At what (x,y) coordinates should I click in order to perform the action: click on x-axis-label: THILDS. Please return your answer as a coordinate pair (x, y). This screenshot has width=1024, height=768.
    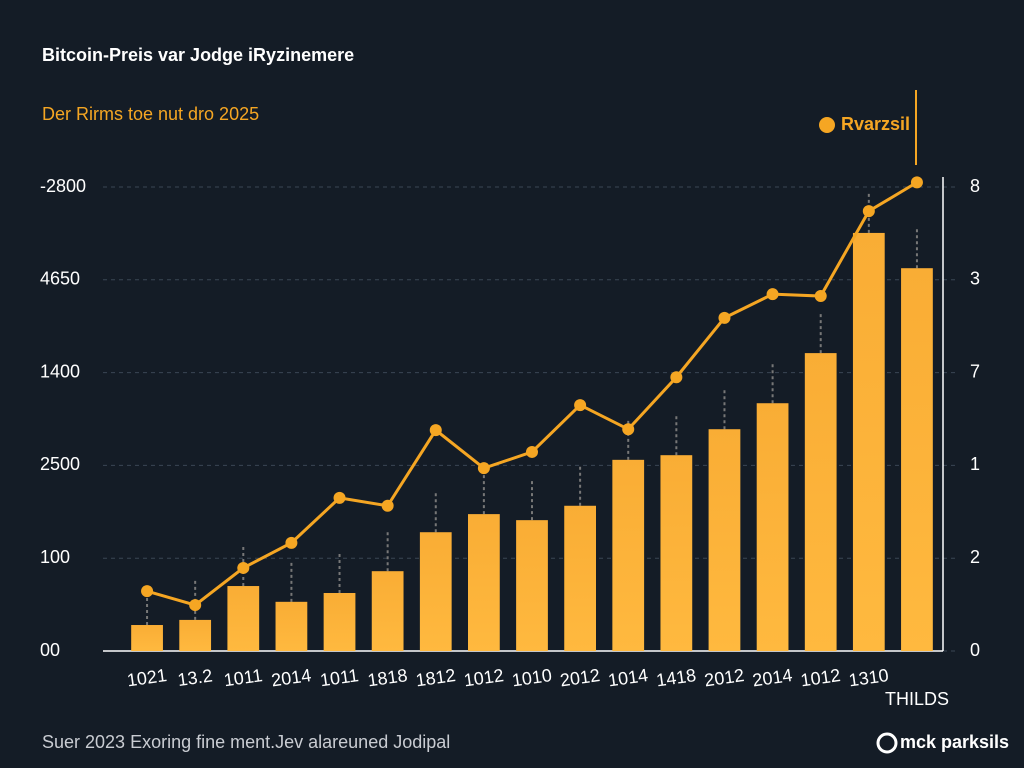
    Looking at the image, I should click on (917, 699).